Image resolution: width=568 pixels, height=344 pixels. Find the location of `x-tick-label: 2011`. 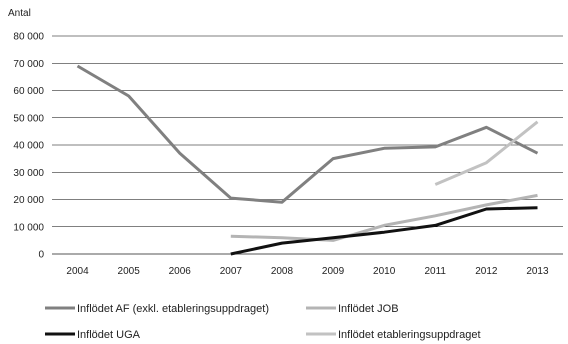

x-tick-label: 2011 is located at coordinates (435, 271).